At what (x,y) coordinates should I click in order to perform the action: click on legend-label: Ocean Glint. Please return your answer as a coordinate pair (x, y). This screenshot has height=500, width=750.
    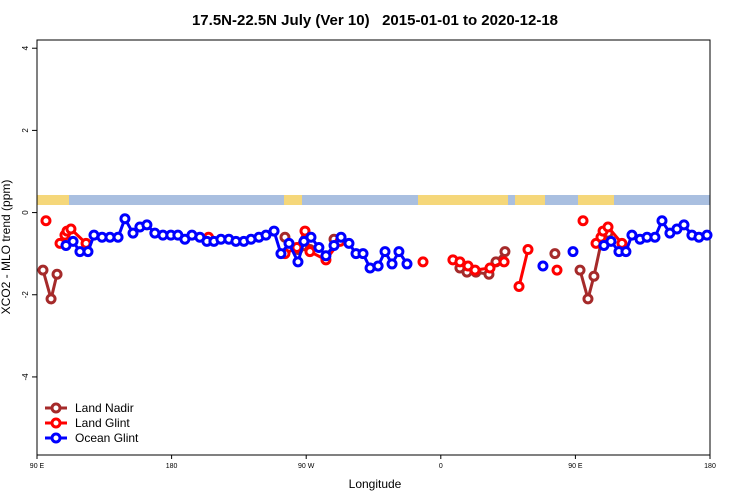
    Looking at the image, I should click on (107, 438).